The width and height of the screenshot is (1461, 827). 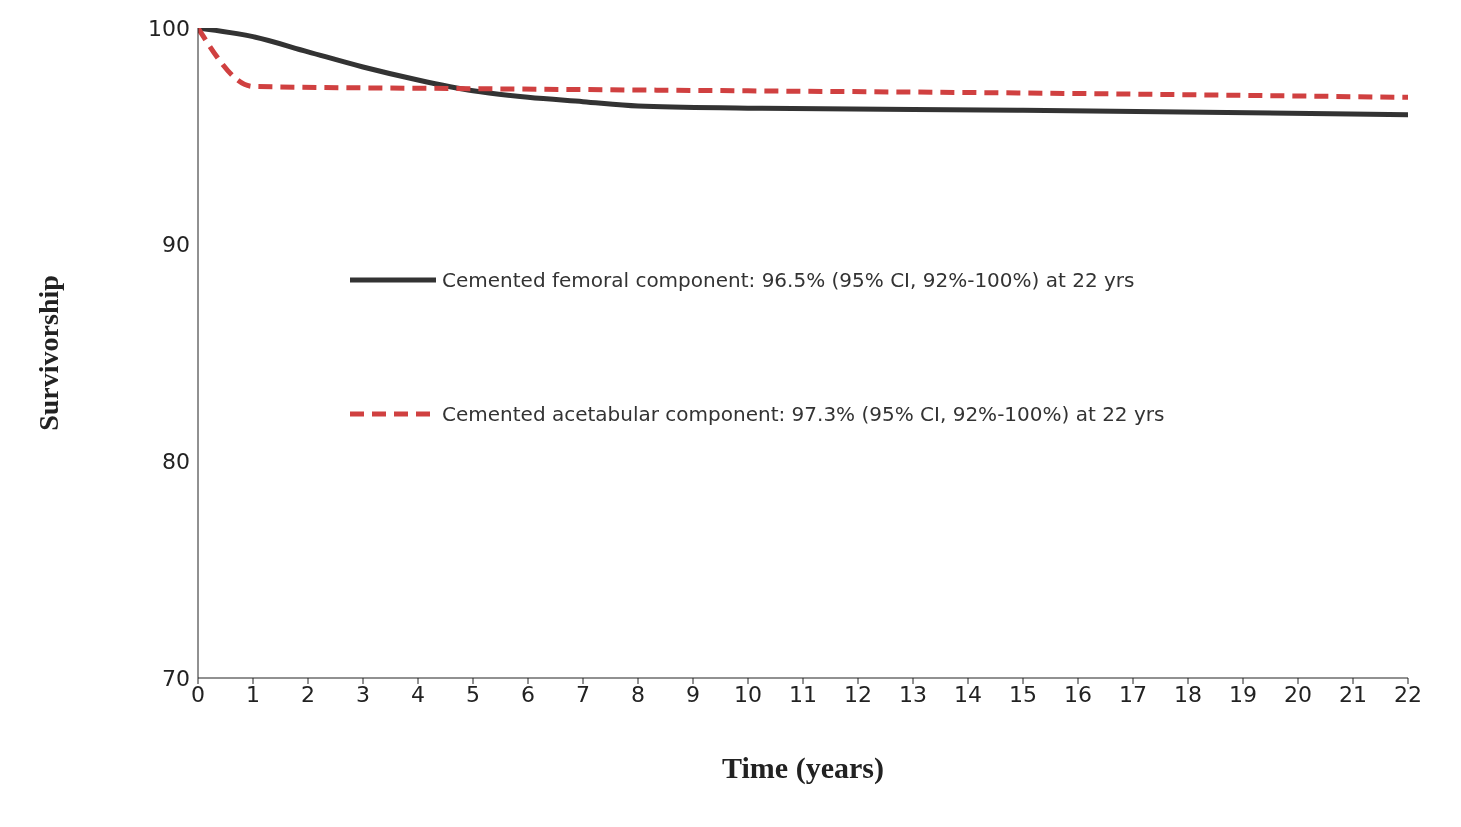 I want to click on x-tick-label: 5, so click(x=473, y=694).